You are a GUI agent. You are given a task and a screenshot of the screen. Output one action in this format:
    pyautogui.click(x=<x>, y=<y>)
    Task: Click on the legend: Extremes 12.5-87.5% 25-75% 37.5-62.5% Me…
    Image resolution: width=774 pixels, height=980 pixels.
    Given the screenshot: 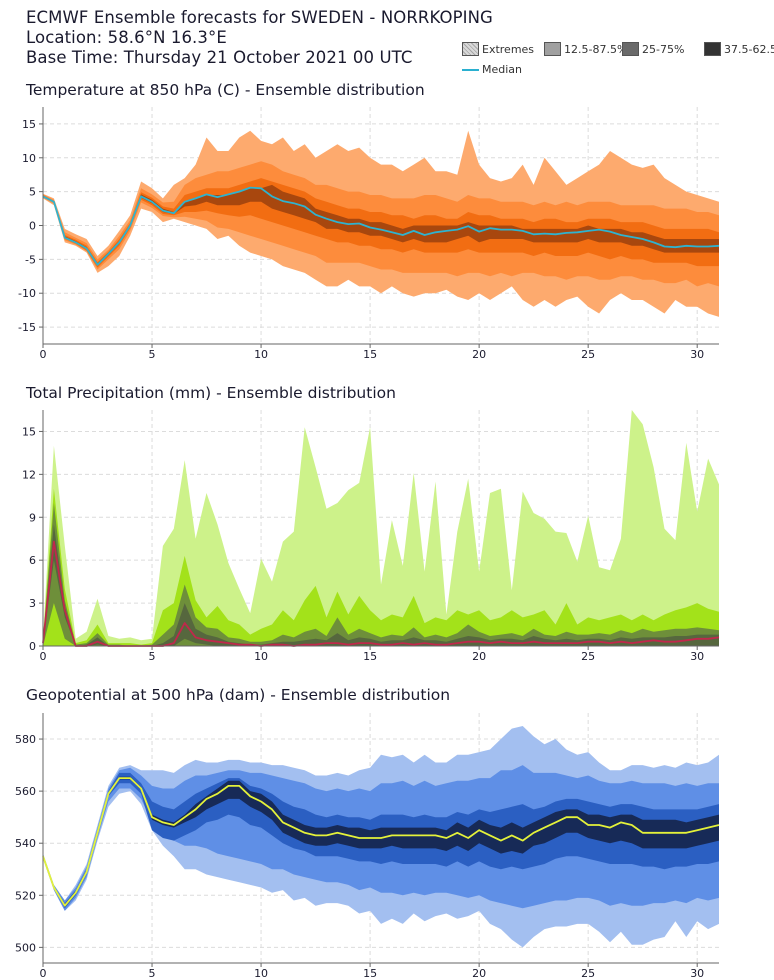 What is the action you would take?
    pyautogui.click(x=618, y=61)
    